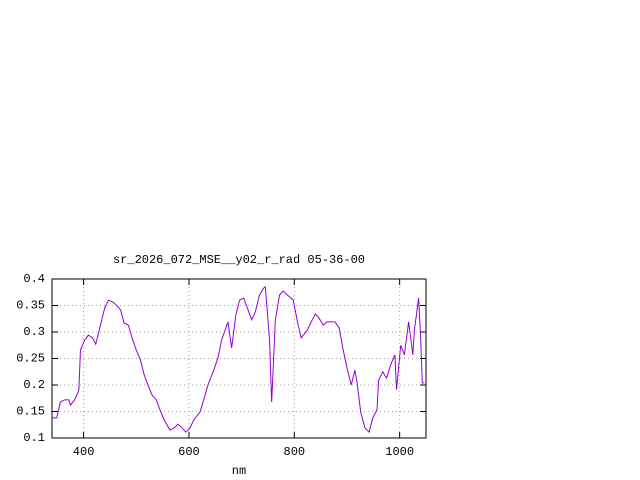 The width and height of the screenshot is (640, 480). What do you see at coordinates (34, 332) in the screenshot?
I see `y-tick-label: 0.3` at bounding box center [34, 332].